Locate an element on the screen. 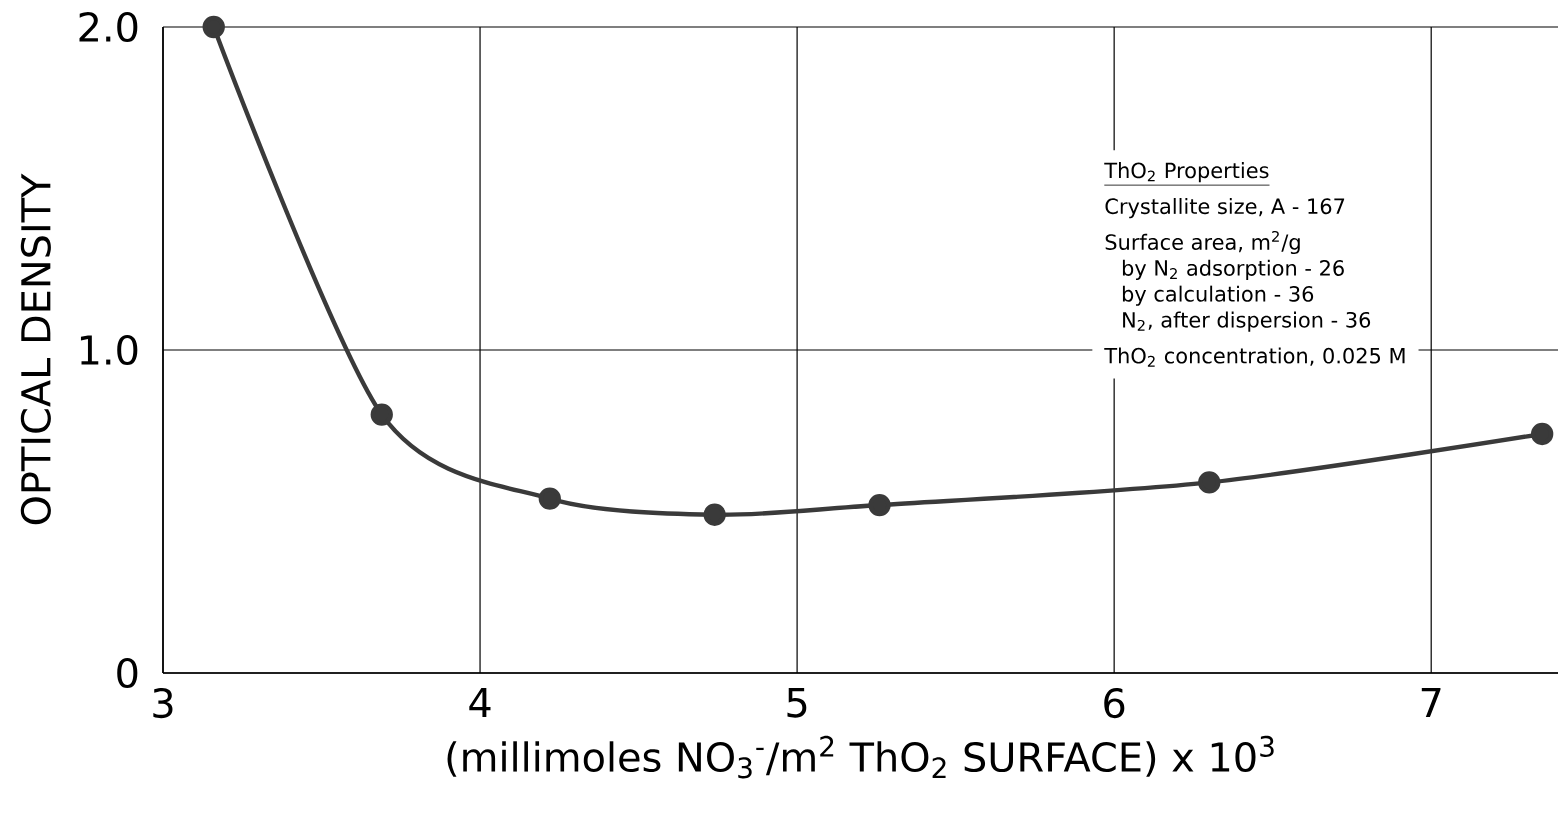 The height and width of the screenshot is (828, 1568). x-tick-label: 7 is located at coordinates (1431, 703).